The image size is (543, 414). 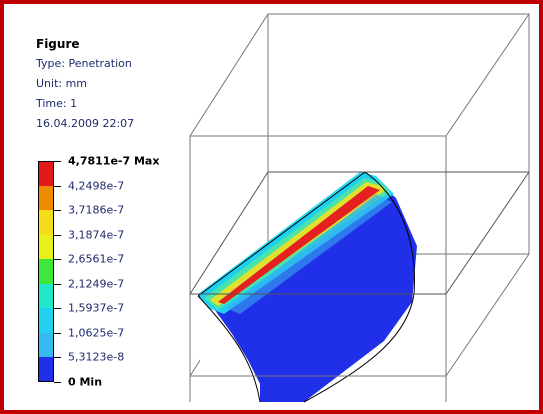 I want to click on contour-band-blue-inner, so click(x=309, y=254).